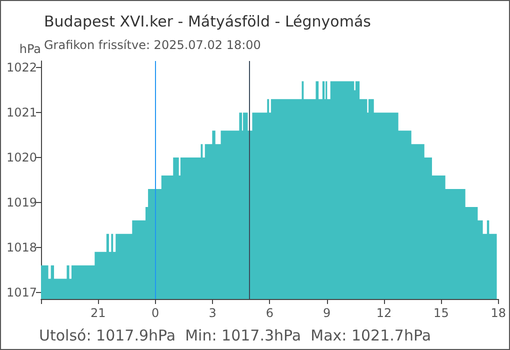 This screenshot has width=510, height=350. Describe the element at coordinates (21, 157) in the screenshot. I see `y-tick-label: 1020` at that location.